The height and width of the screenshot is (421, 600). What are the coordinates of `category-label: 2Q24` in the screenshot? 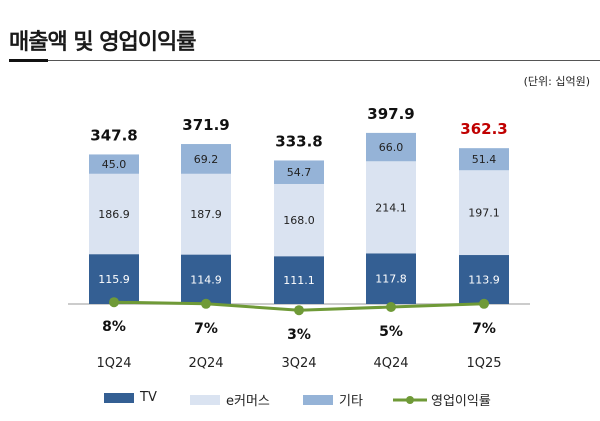 It's located at (205, 363).